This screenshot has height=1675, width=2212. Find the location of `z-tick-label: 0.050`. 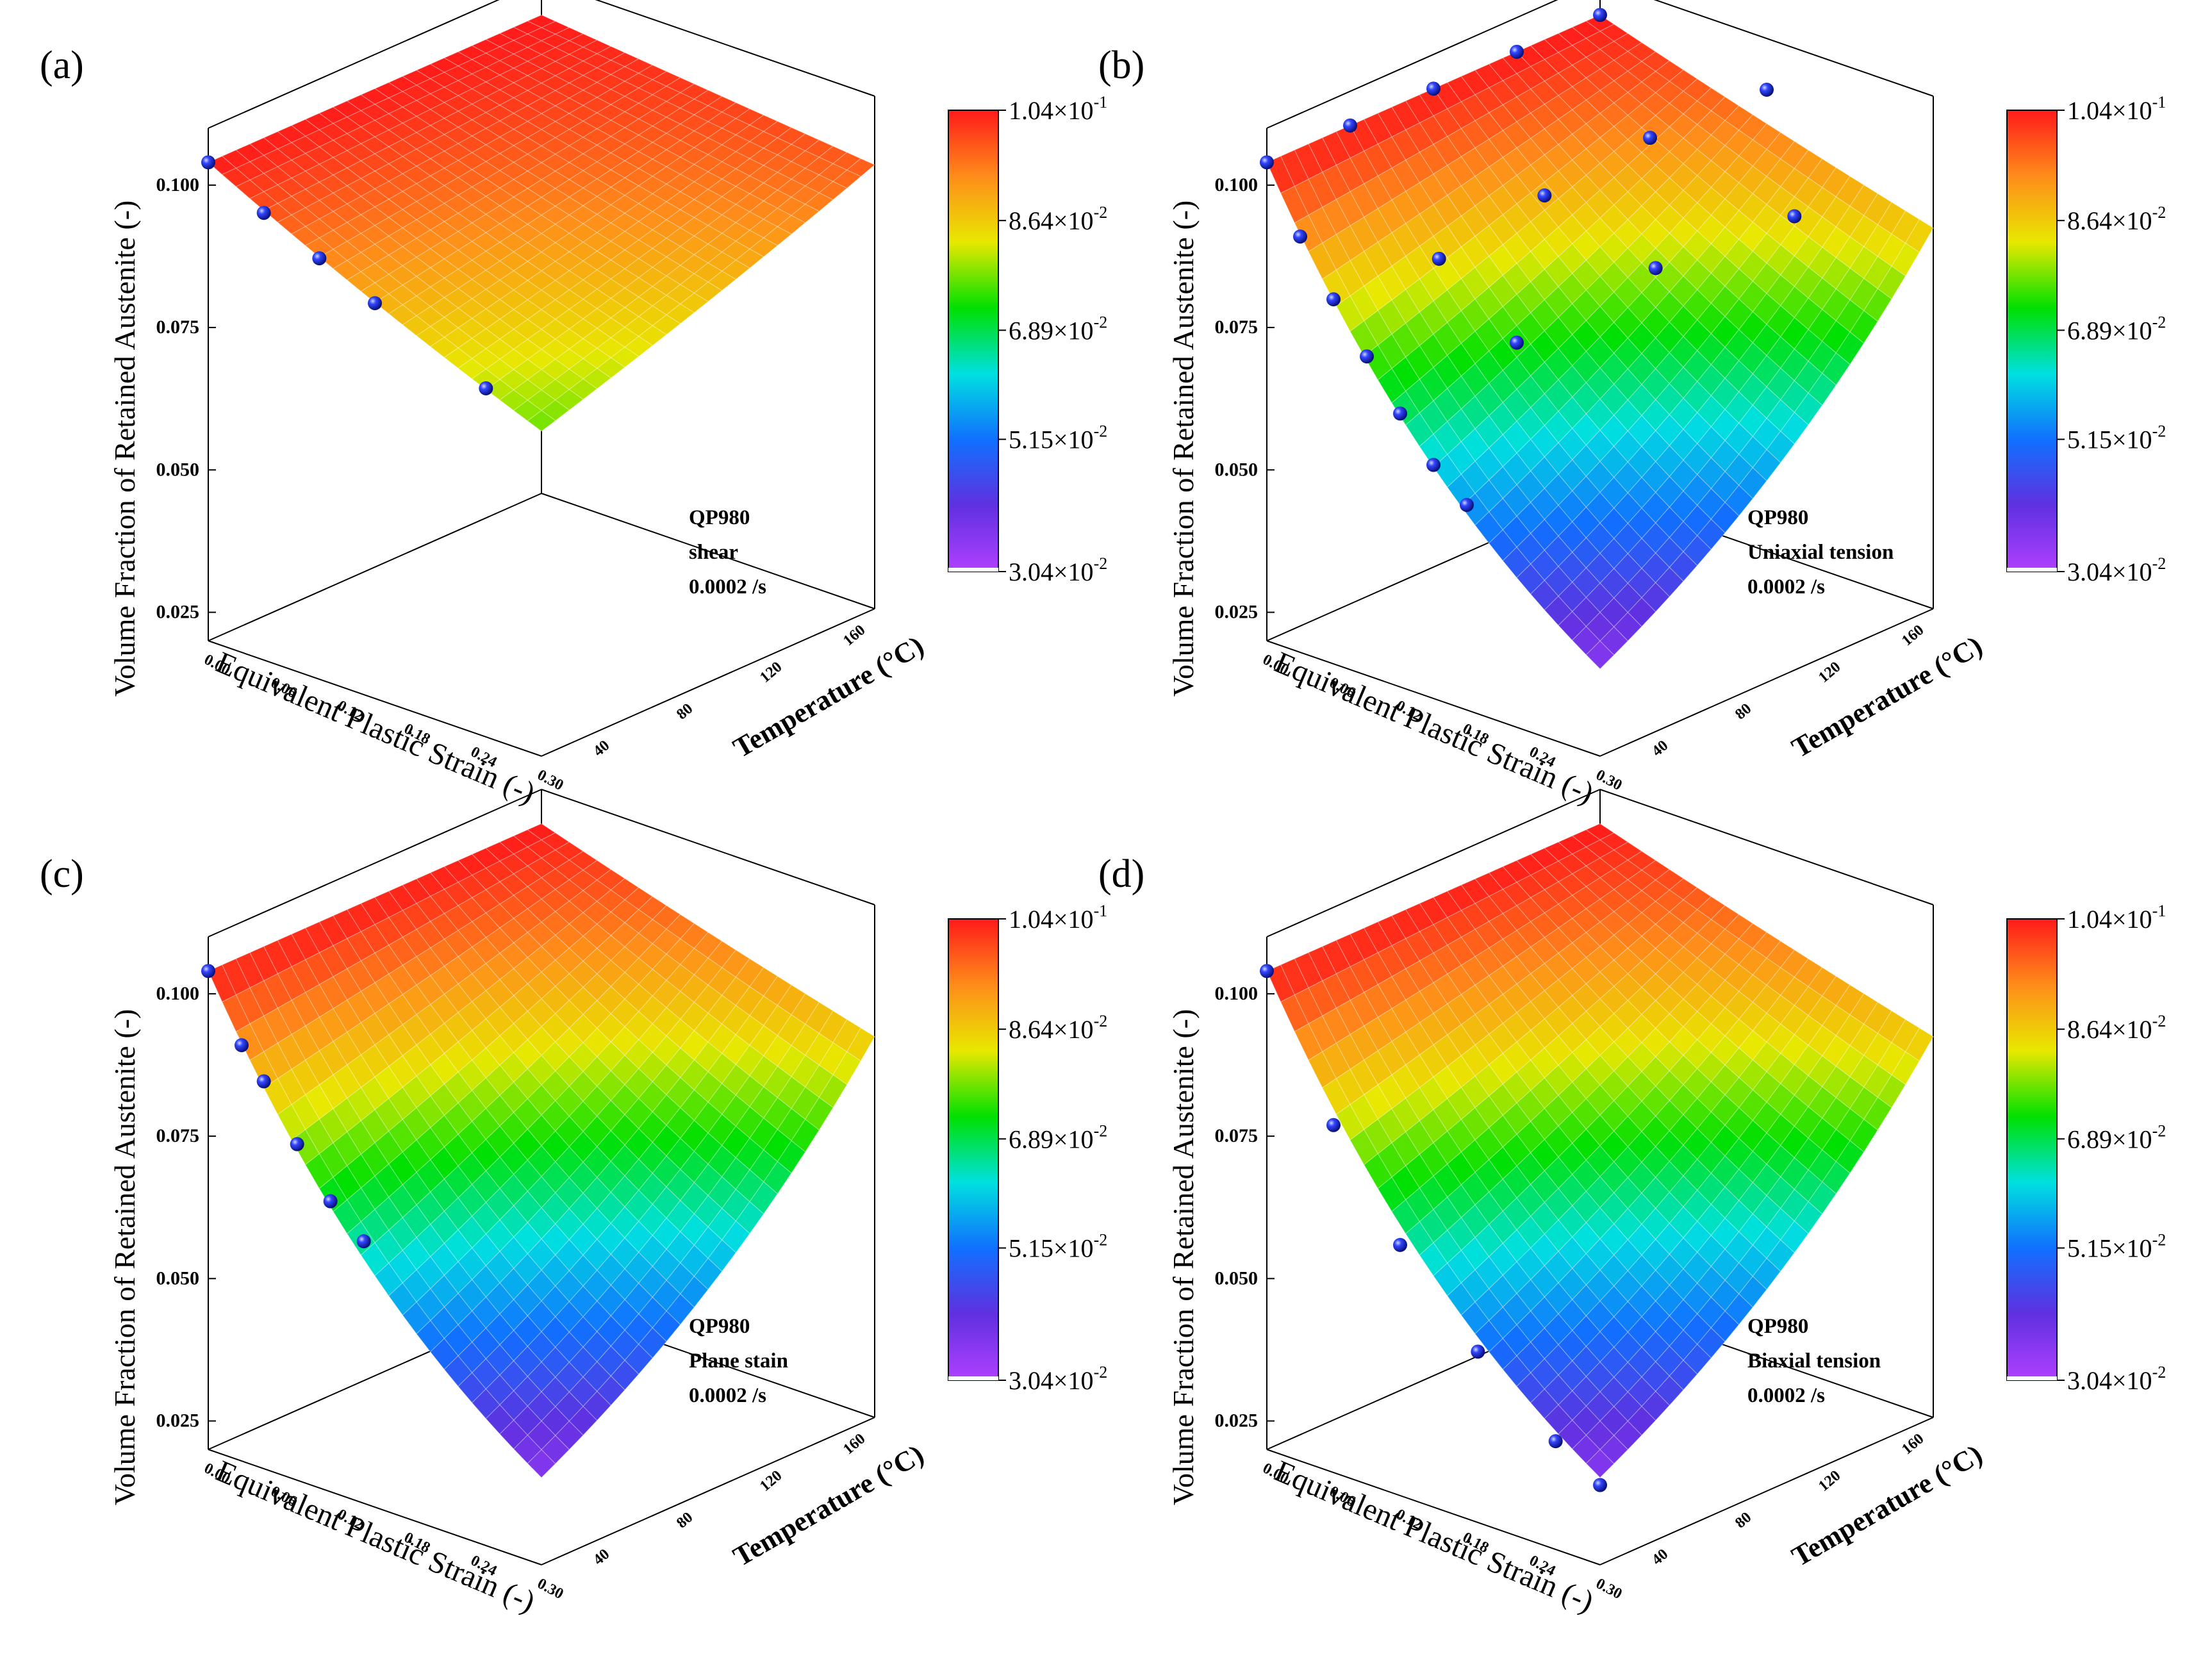

z-tick-label: 0.050 is located at coordinates (1237, 469).